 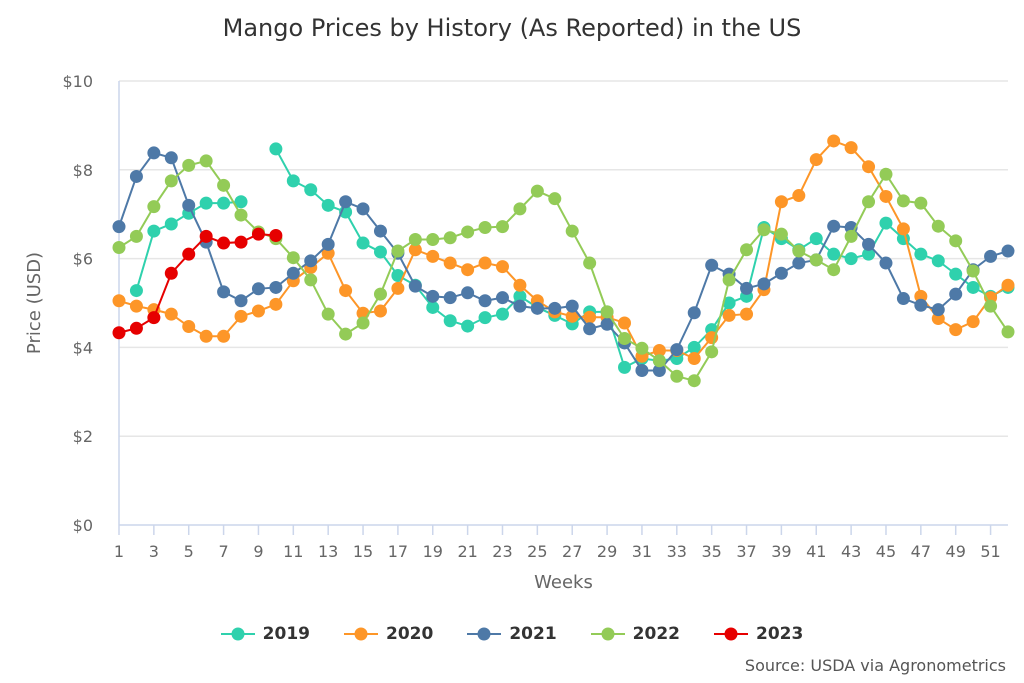 I want to click on legend-label: 2020, so click(x=410, y=634).